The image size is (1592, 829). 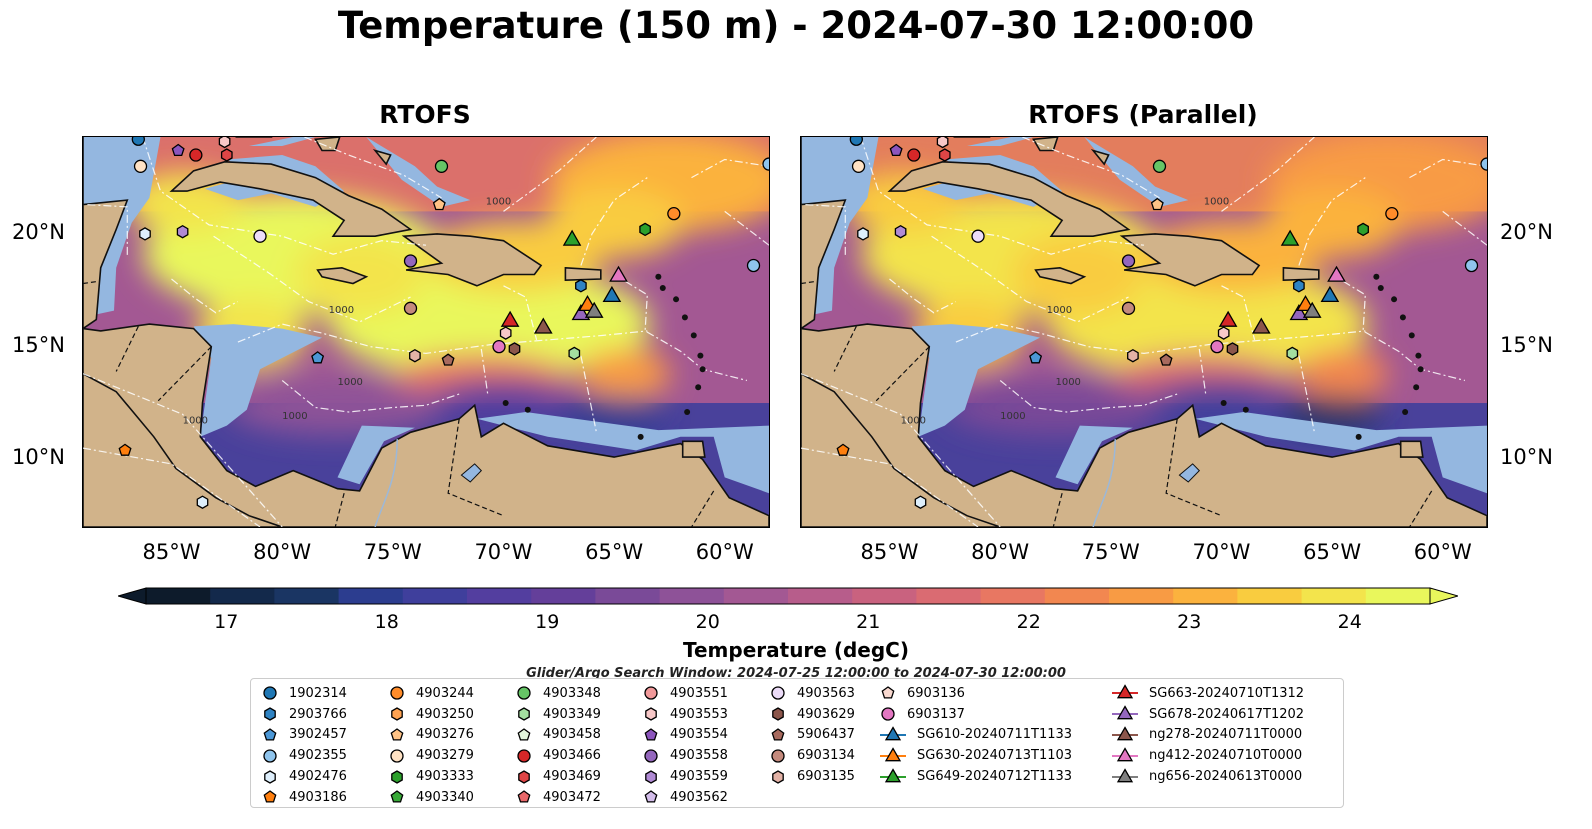 What do you see at coordinates (131, 596) in the screenshot?
I see `colorbar-extend-low` at bounding box center [131, 596].